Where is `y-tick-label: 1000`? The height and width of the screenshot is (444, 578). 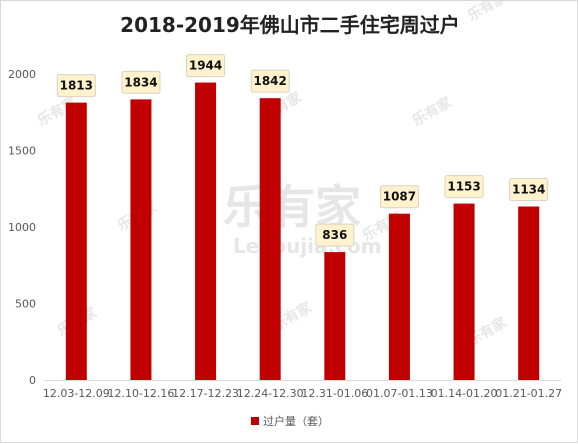
y-tick-label: 1000 is located at coordinates (22, 227).